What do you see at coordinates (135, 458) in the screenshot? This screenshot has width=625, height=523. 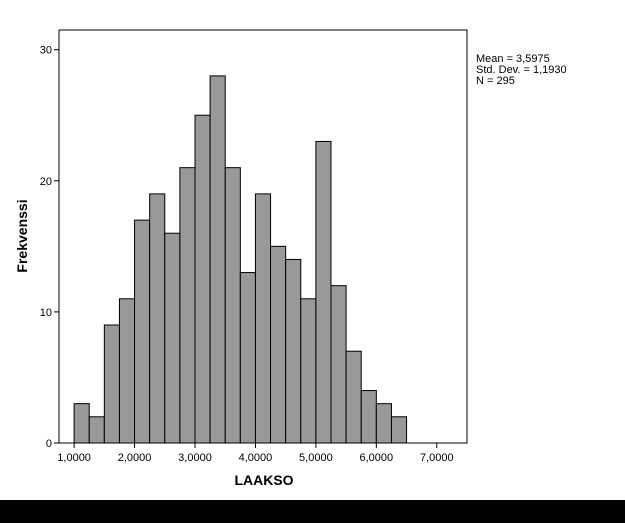 I see `x-tick-label: 2,0000` at bounding box center [135, 458].